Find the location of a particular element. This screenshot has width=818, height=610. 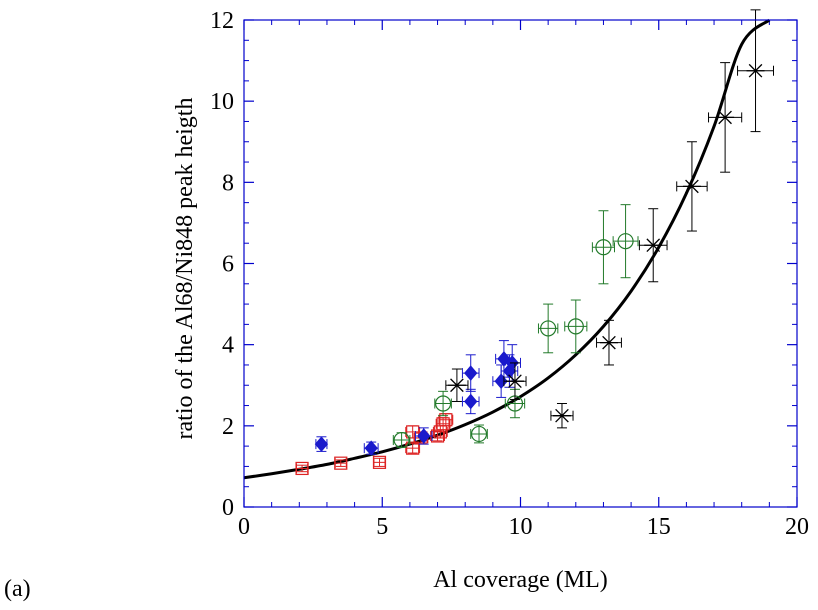

x-tick-label: 20 is located at coordinates (797, 527).